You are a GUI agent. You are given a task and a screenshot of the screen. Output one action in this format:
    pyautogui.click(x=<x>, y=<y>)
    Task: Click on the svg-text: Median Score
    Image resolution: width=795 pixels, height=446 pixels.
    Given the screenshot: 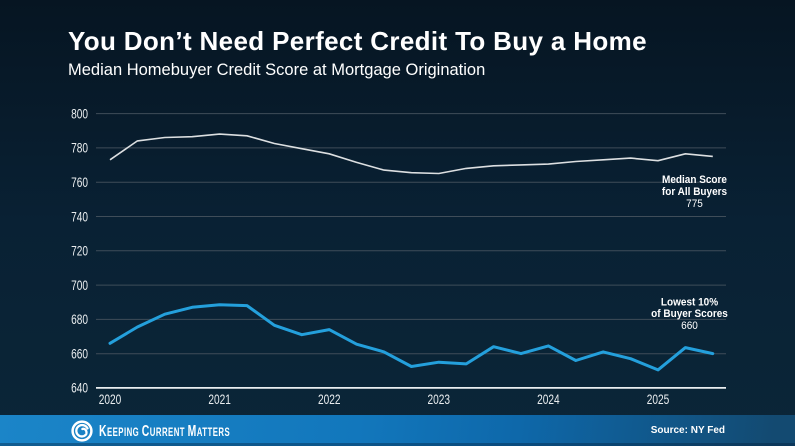 What is the action you would take?
    pyautogui.click(x=694, y=180)
    